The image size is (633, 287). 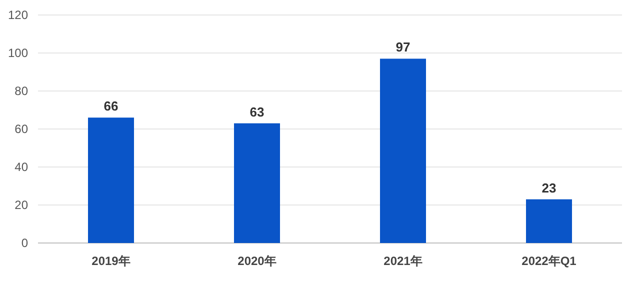 What do you see at coordinates (21, 129) in the screenshot?
I see `y-tick-label: 60` at bounding box center [21, 129].